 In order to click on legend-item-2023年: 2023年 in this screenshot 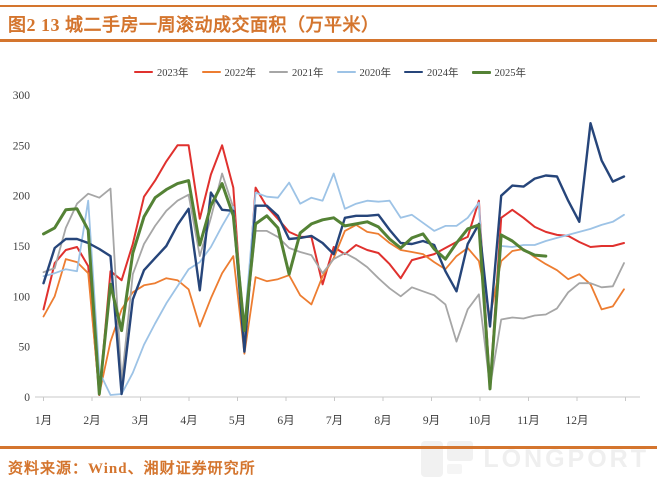, I will do `click(161, 72)`.